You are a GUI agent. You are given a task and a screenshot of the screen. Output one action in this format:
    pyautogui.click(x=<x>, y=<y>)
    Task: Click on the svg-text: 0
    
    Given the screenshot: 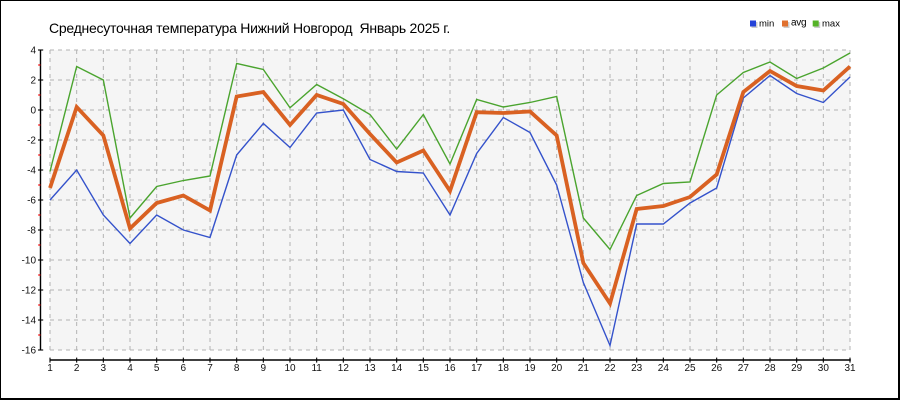 What is the action you would take?
    pyautogui.click(x=33, y=111)
    